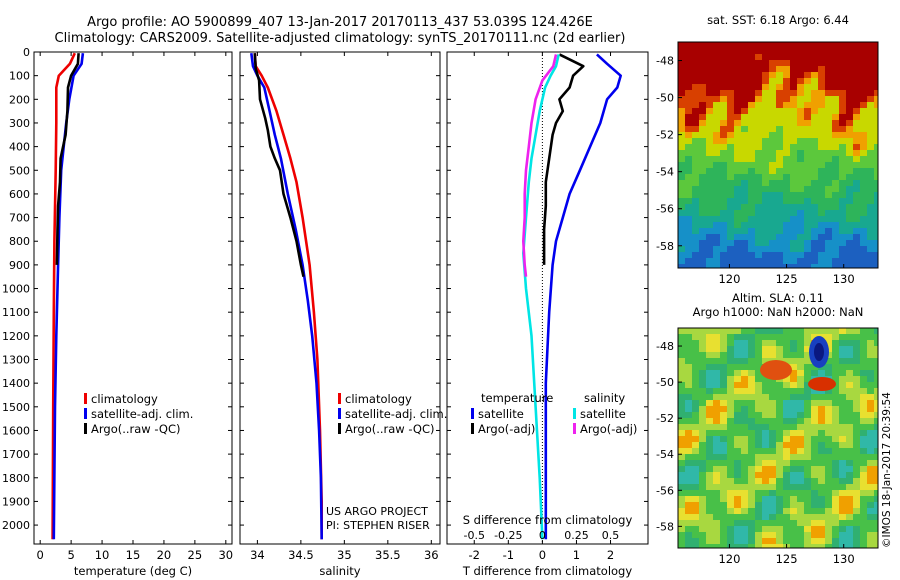 Image resolution: width=900 pixels, height=580 pixels. Describe the element at coordinates (472, 428) in the screenshot. I see `legend-temp-argo-swatch` at that location.